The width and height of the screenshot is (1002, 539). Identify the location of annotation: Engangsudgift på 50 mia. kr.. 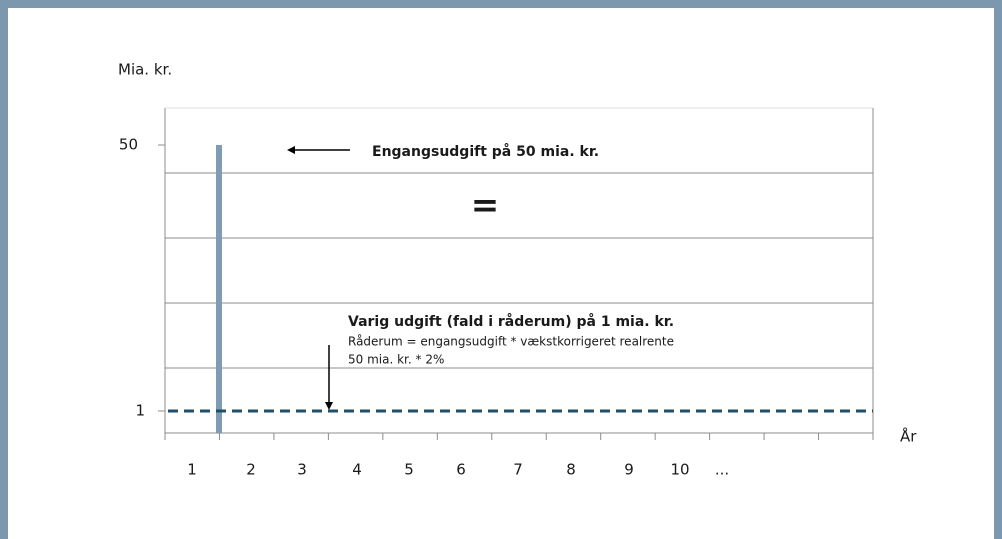
(485, 151).